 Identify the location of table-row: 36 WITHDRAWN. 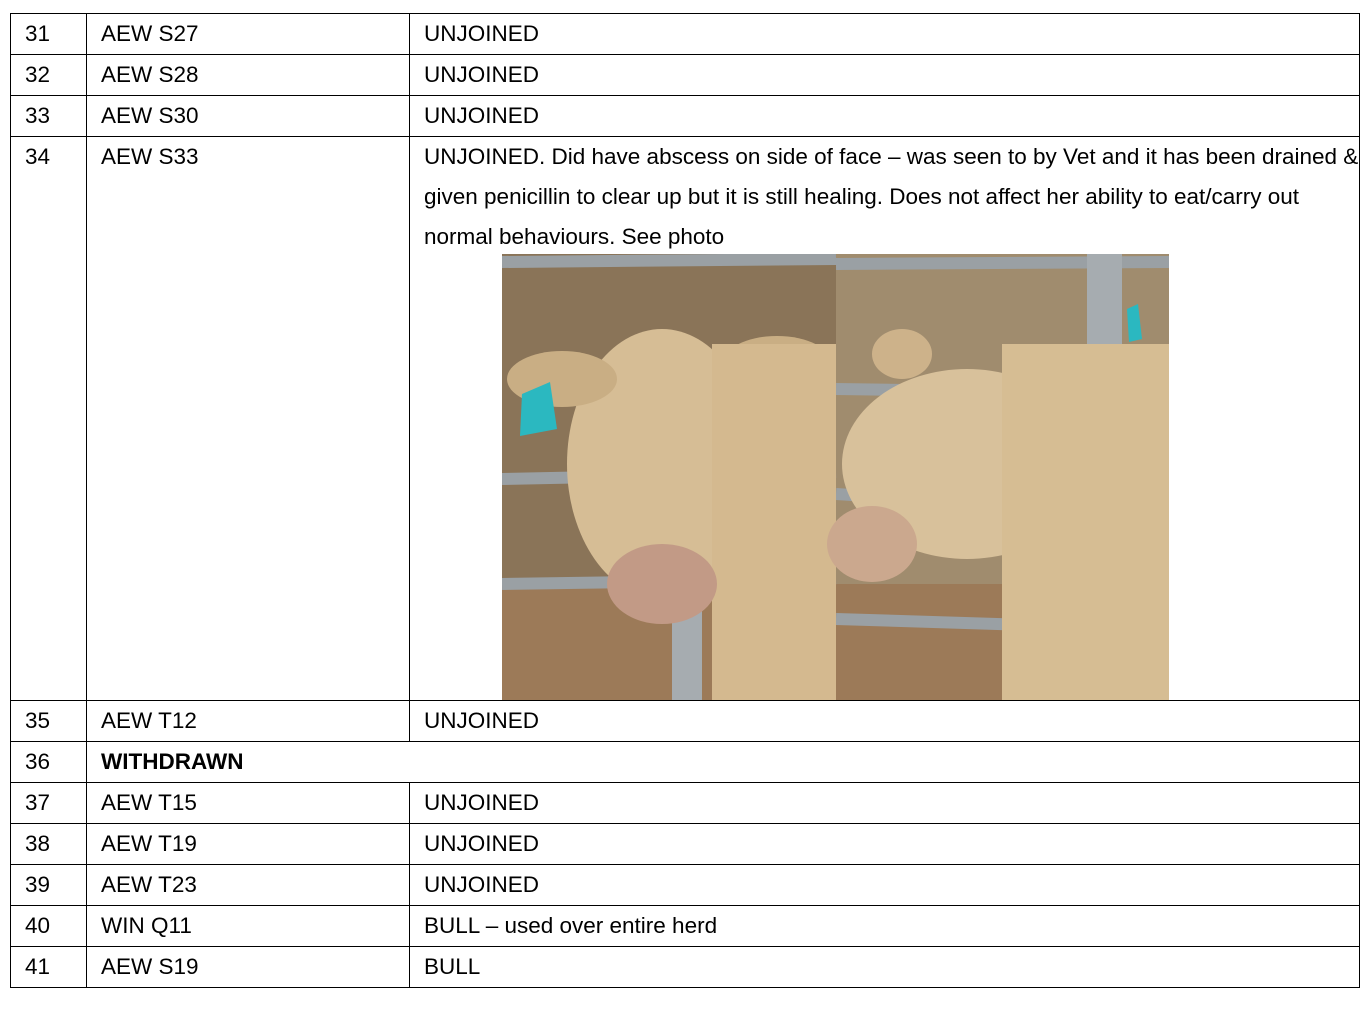
(685, 762).